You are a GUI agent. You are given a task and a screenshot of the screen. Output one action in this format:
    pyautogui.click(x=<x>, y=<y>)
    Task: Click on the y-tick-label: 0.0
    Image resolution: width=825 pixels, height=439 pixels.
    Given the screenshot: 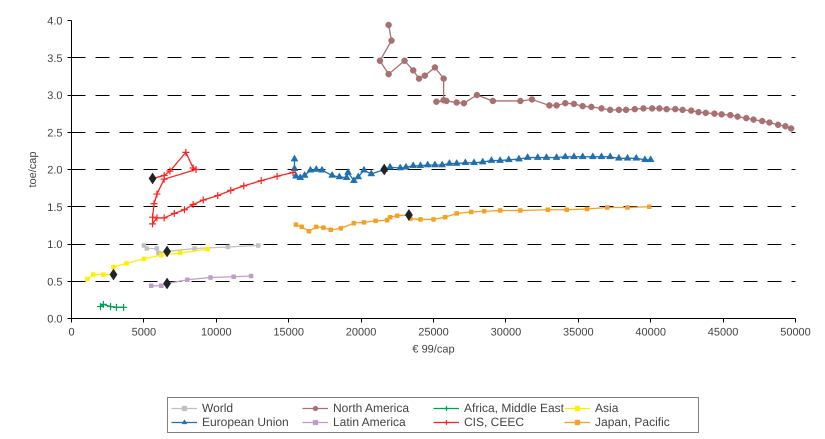 What is the action you would take?
    pyautogui.click(x=55, y=320)
    